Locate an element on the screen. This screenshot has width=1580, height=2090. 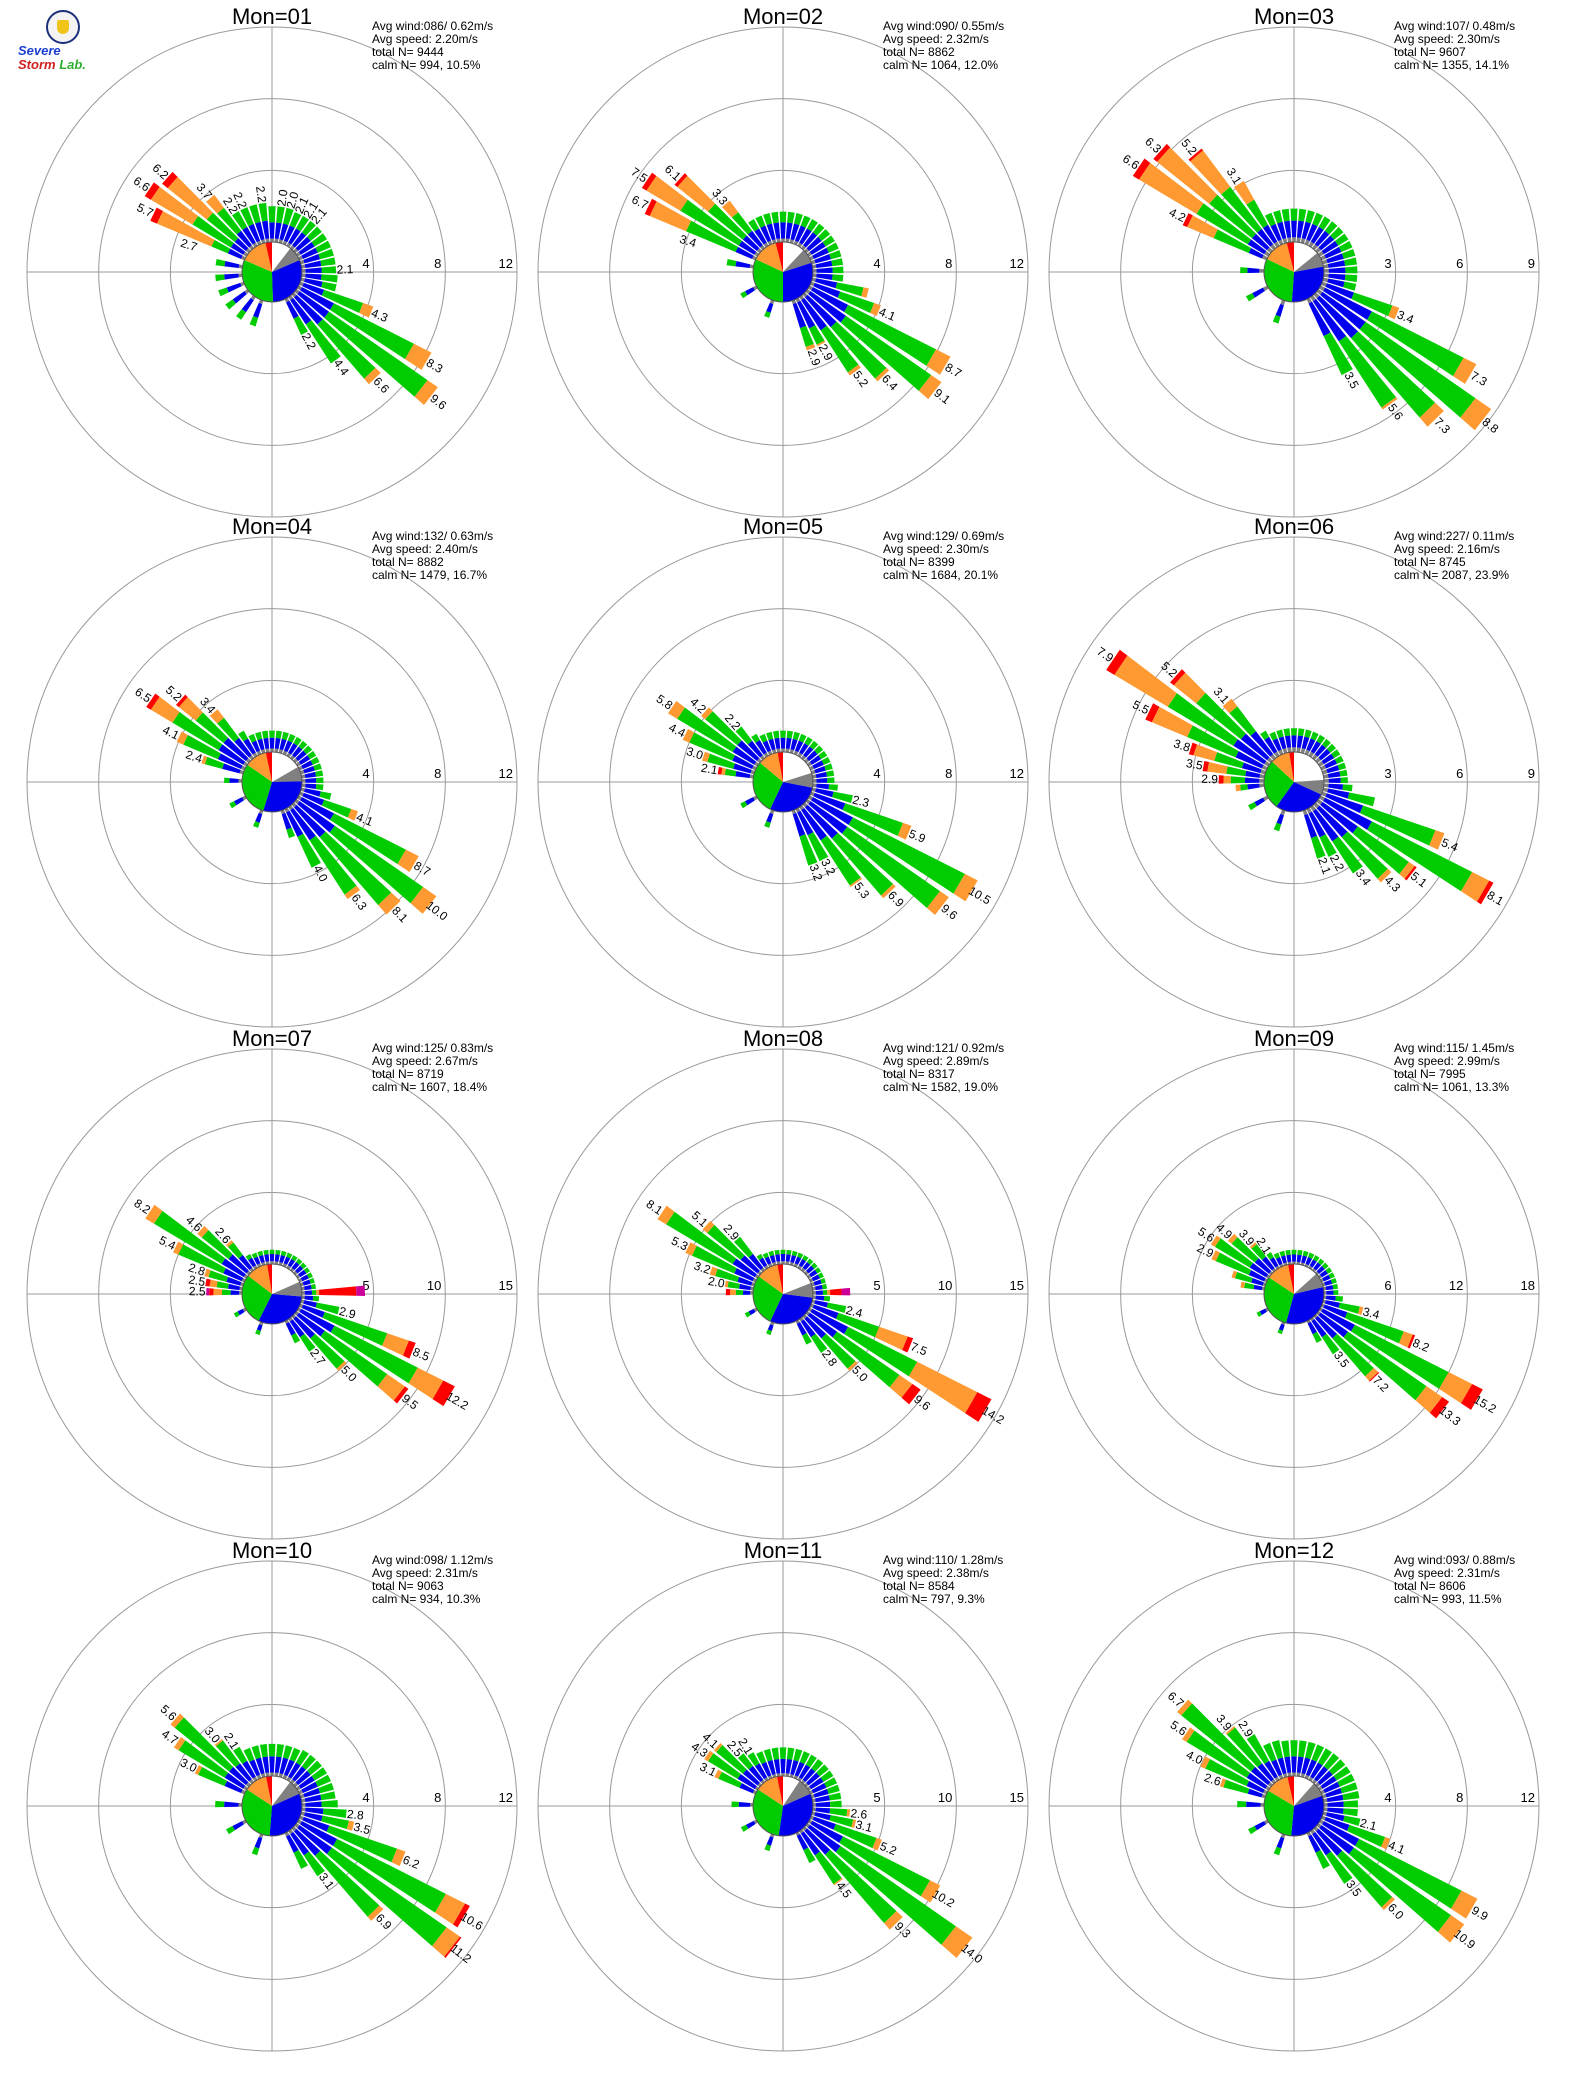
stats-line: calm N= 1061, 13.3% is located at coordinates (1451, 1087).